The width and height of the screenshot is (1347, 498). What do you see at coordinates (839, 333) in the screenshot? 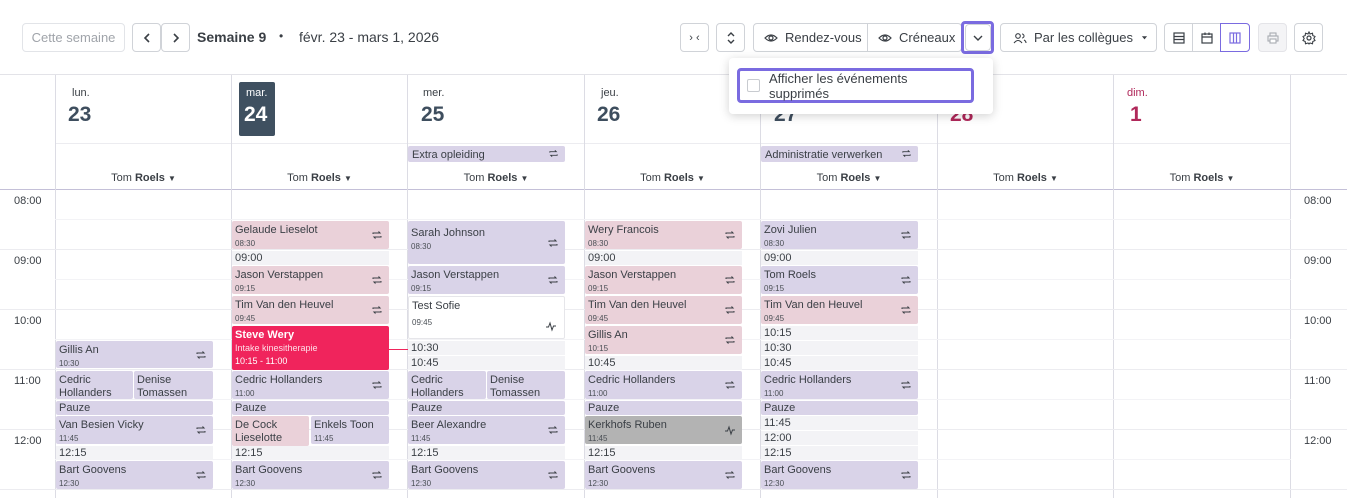
I see `free-slot: 10:15` at bounding box center [839, 333].